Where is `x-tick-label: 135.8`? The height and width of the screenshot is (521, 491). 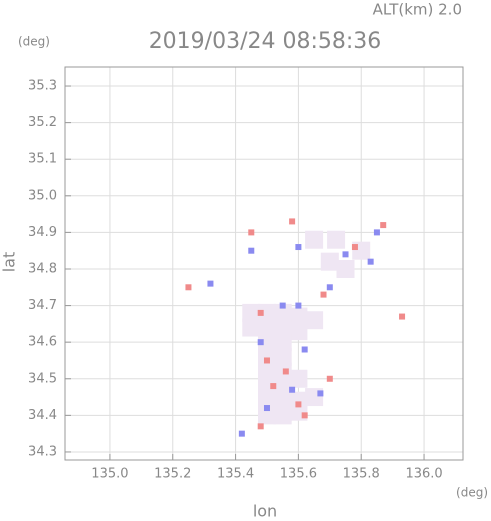 x-tick-label: 135.8 is located at coordinates (361, 474).